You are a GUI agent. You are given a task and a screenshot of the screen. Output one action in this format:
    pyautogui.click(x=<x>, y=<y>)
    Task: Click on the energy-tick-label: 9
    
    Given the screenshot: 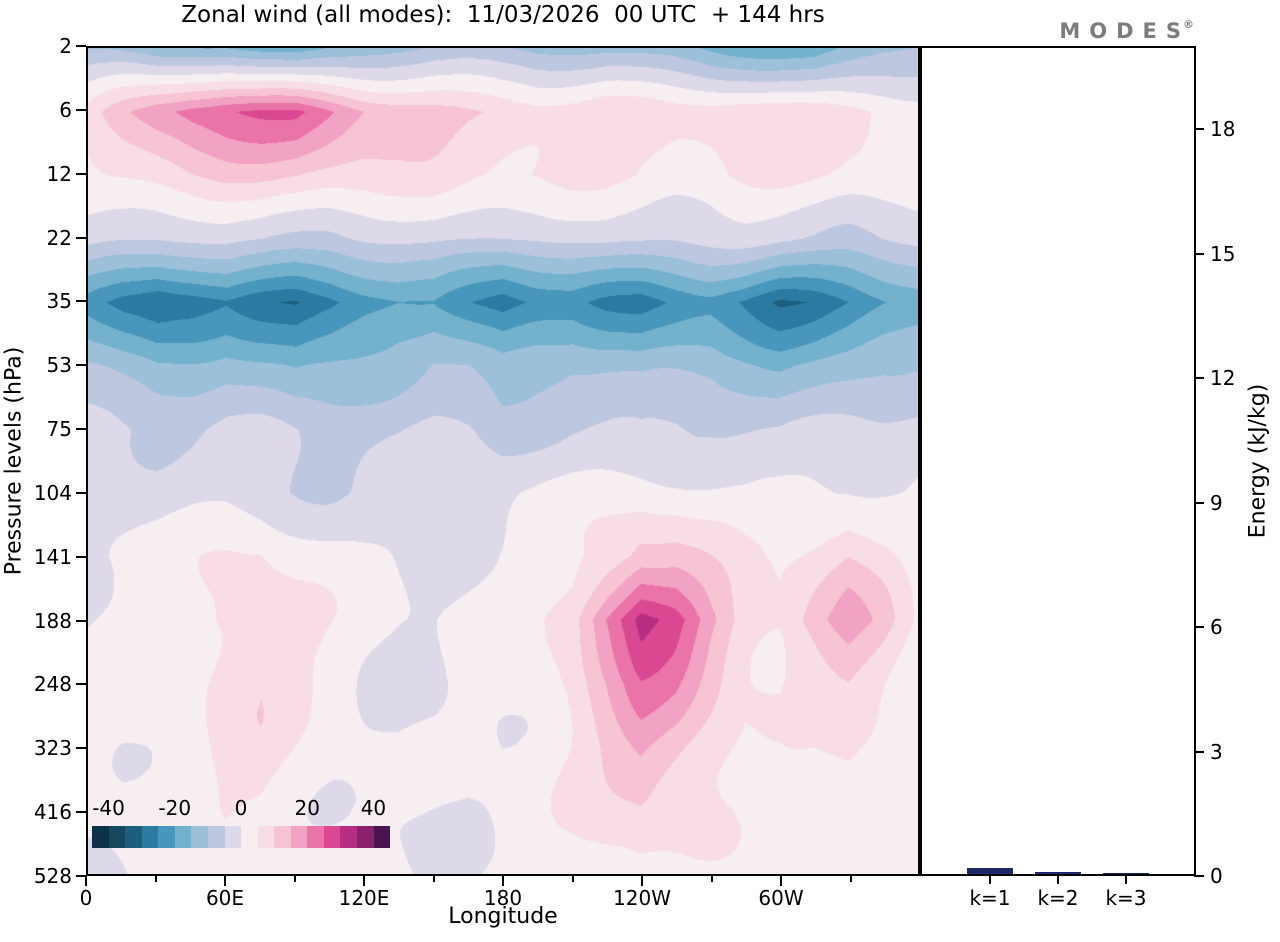 What is the action you would take?
    pyautogui.click(x=1216, y=502)
    